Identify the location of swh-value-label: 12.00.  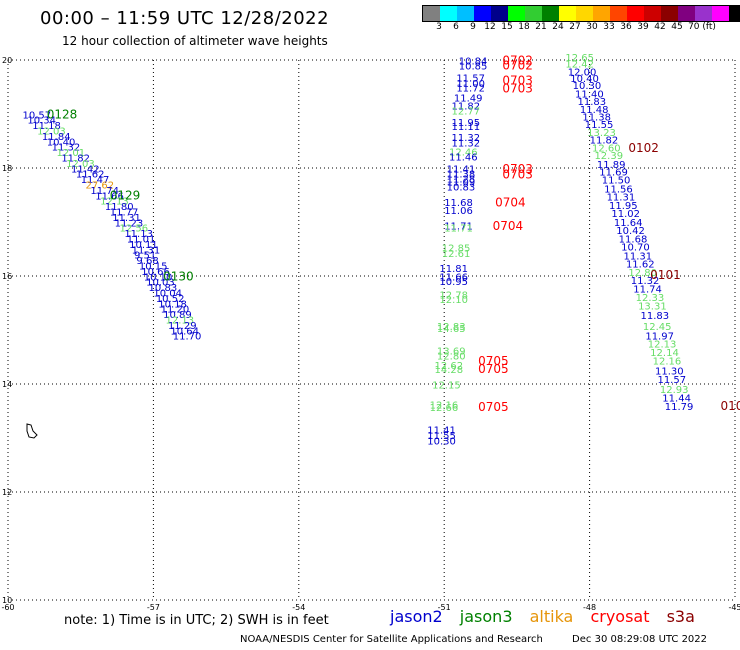
(582, 73).